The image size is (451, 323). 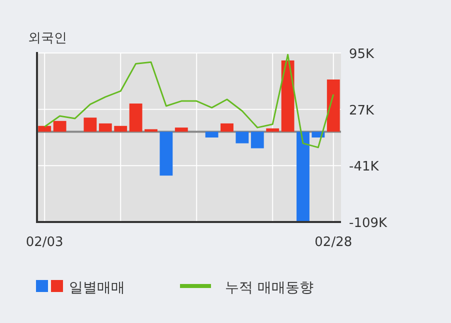 I want to click on legend-label: 일별매매, so click(x=97, y=288).